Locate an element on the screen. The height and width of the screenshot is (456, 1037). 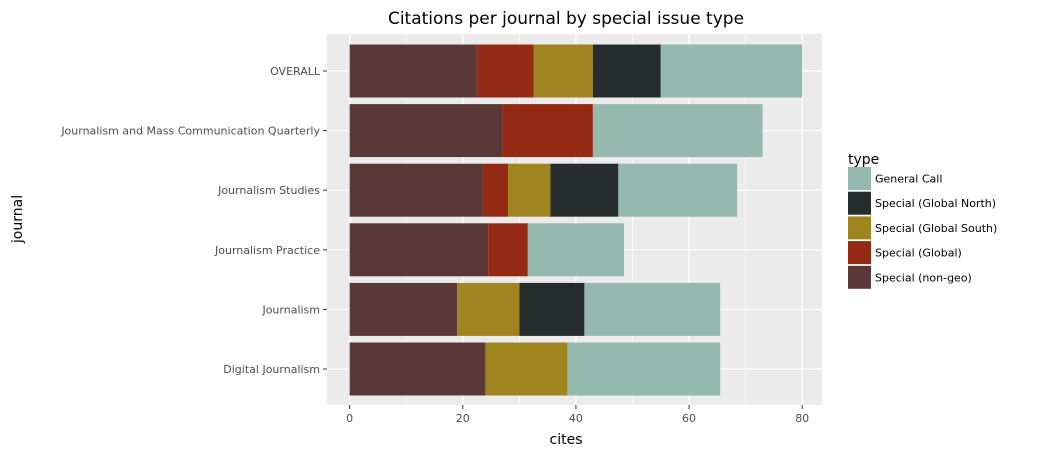
y-axis-title: journal is located at coordinates (18, 219).